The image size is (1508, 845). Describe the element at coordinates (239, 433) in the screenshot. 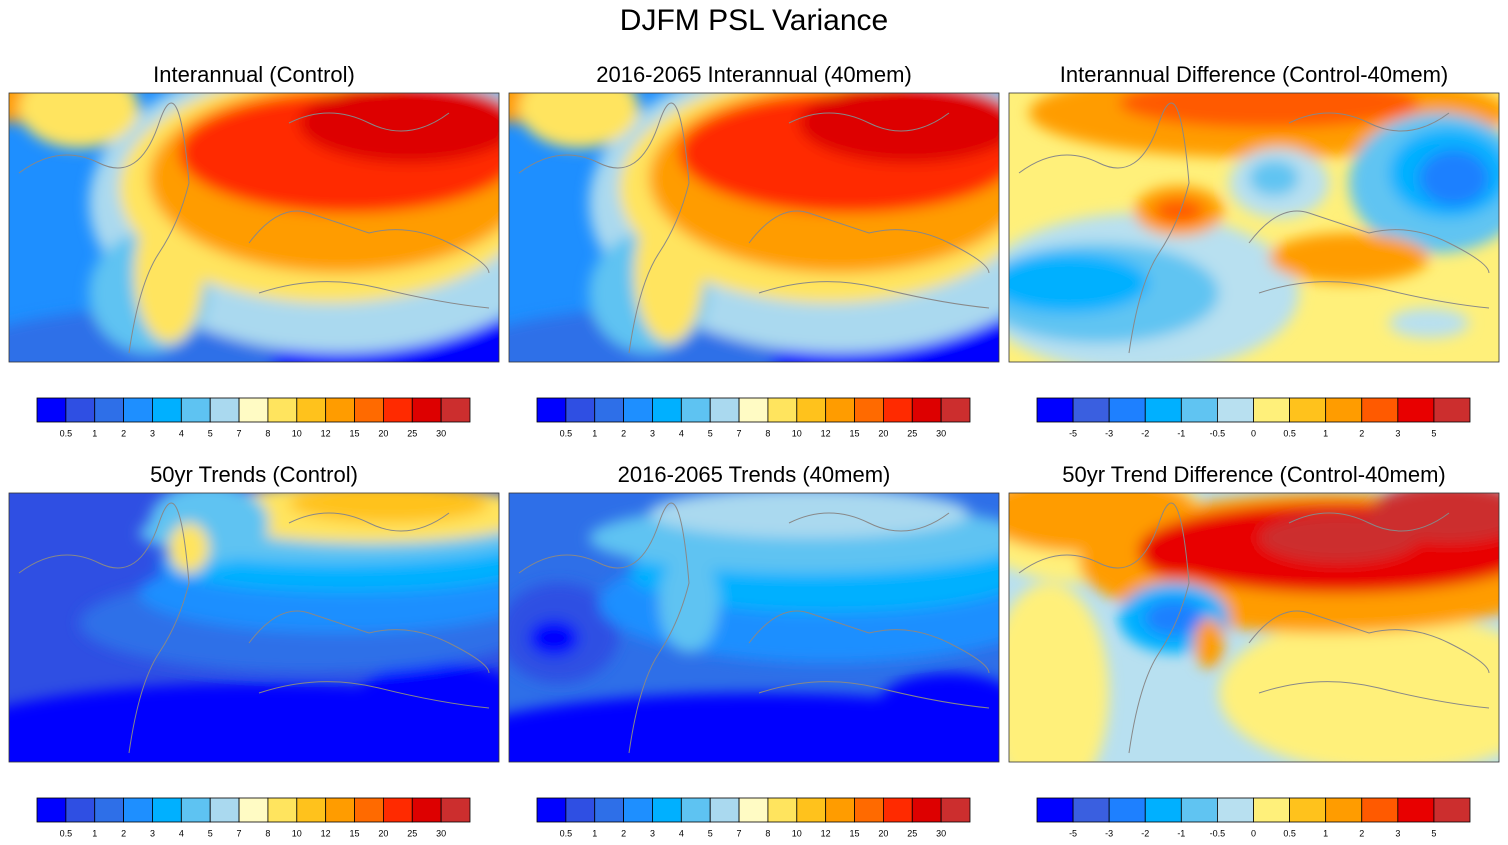

I see `colorbar-label: 7` at that location.